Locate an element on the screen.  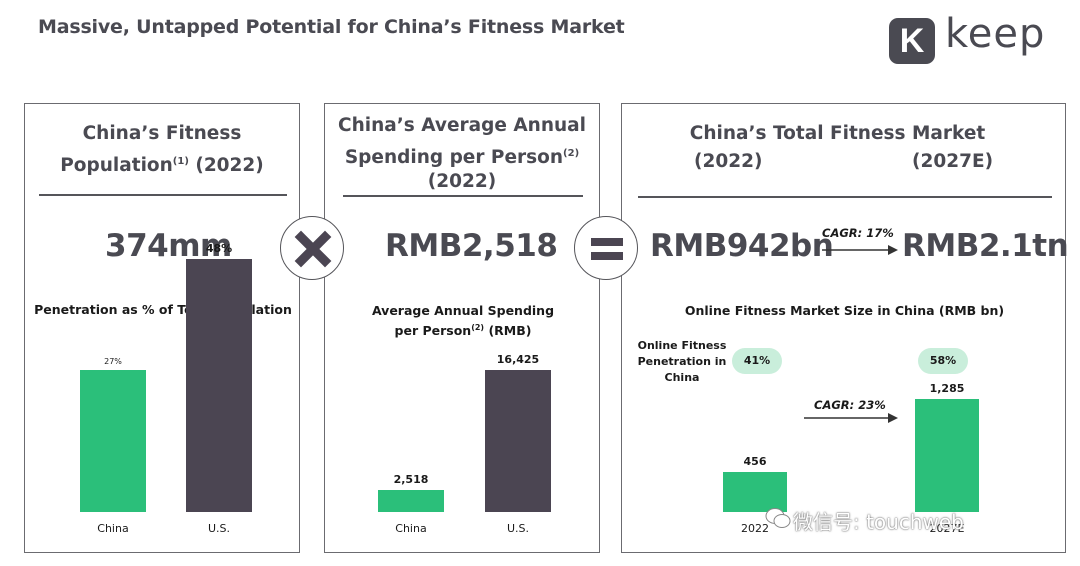
online-cagr-label: CAGR: 23% is located at coordinates (850, 405).